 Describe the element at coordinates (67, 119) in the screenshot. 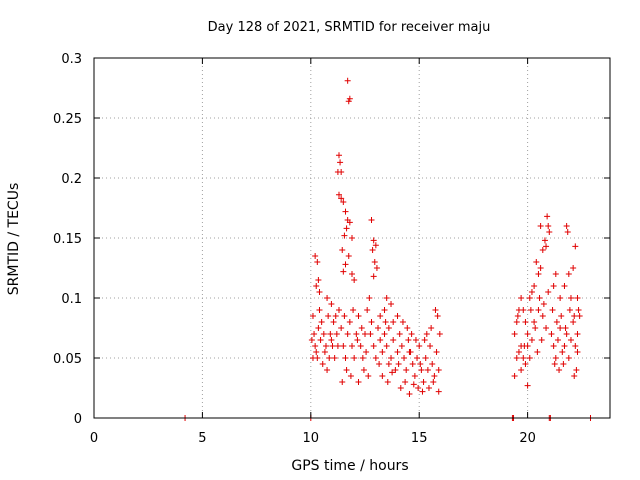

I see `y-tick-label: 0.25` at that location.